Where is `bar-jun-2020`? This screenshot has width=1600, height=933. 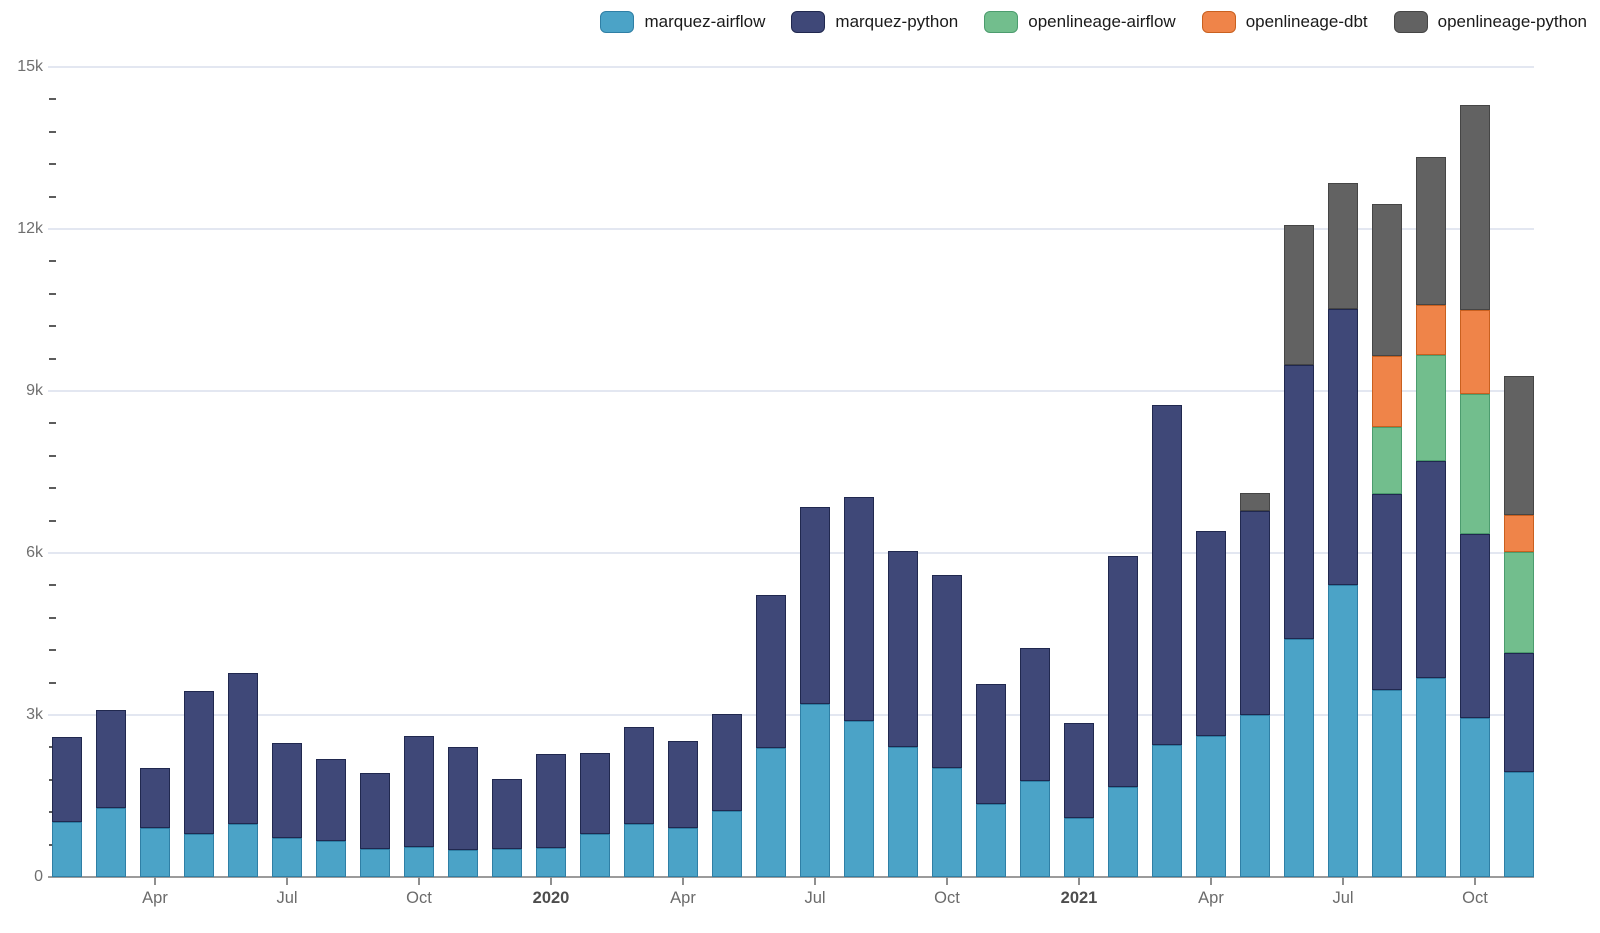
bar-jun-2020 is located at coordinates (771, 736).